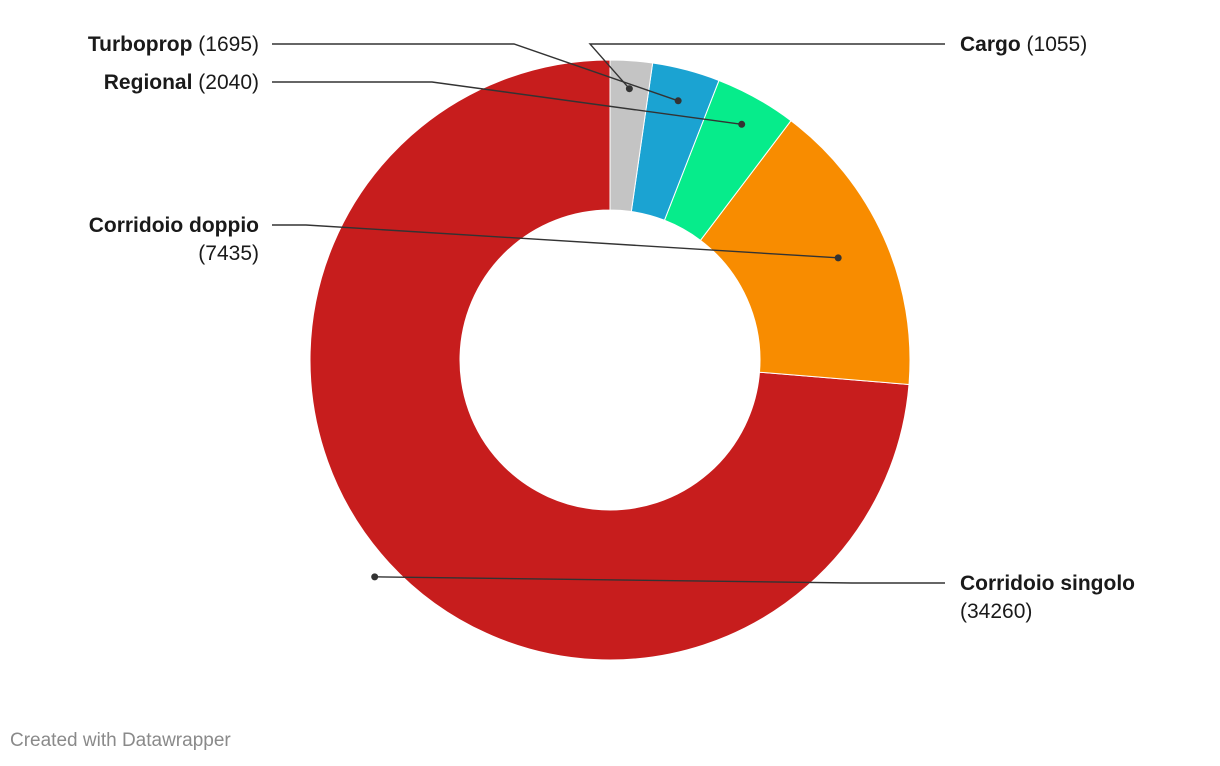 This screenshot has height=766, width=1220. I want to click on slice-label-cargo: Cargo (1055), so click(1023, 44).